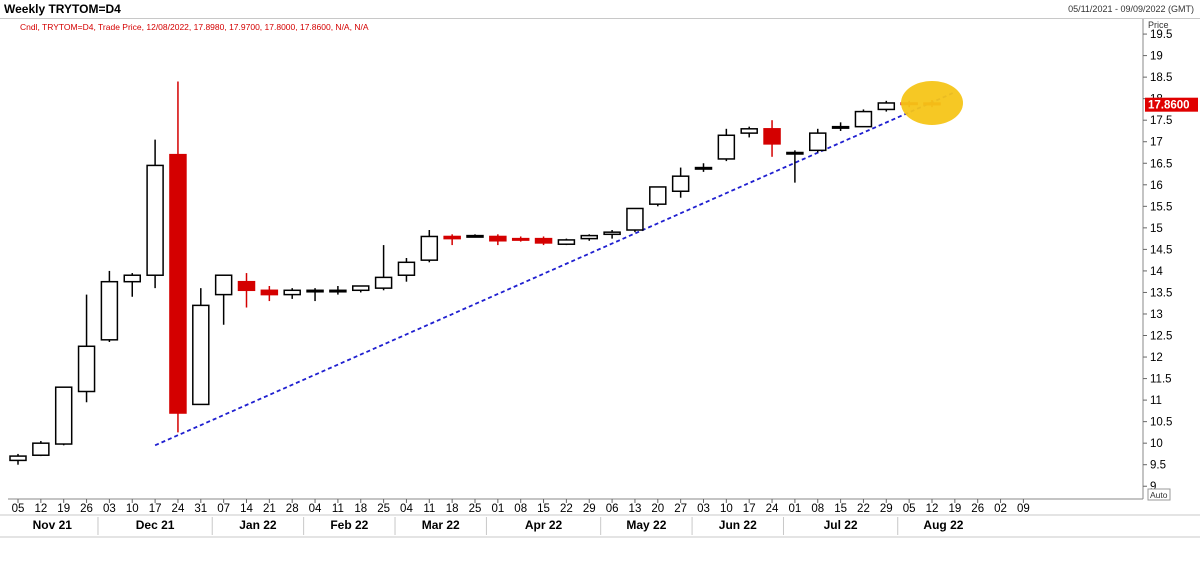  I want to click on x-tick-label: 10, so click(132, 509).